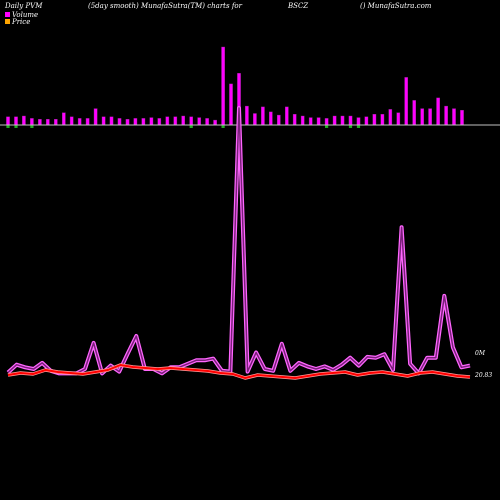 The height and width of the screenshot is (500, 500). What do you see at coordinates (480, 353) in the screenshot?
I see `volume-last-label: 0M` at bounding box center [480, 353].